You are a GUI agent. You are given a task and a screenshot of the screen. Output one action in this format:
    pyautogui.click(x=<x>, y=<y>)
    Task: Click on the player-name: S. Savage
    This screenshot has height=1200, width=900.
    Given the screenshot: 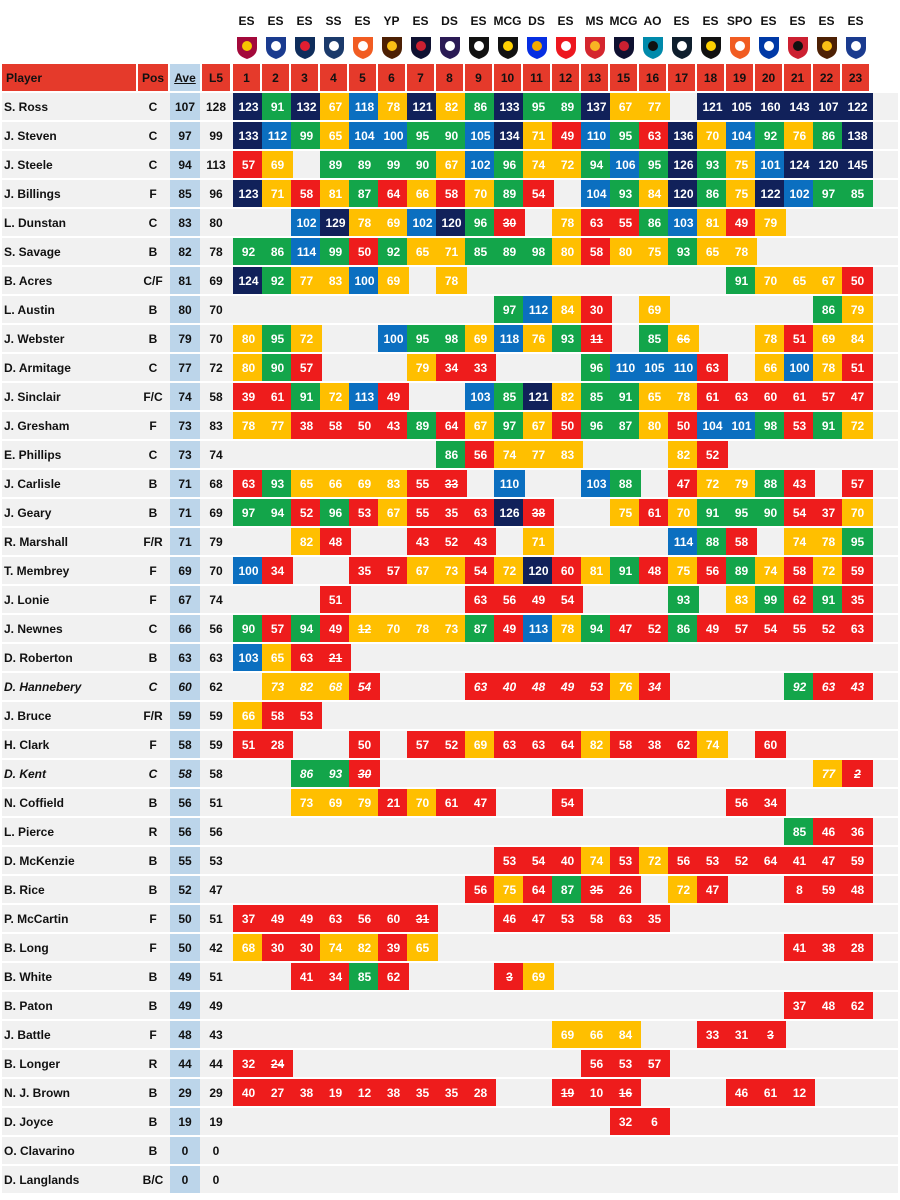 What is the action you would take?
    pyautogui.click(x=32, y=251)
    